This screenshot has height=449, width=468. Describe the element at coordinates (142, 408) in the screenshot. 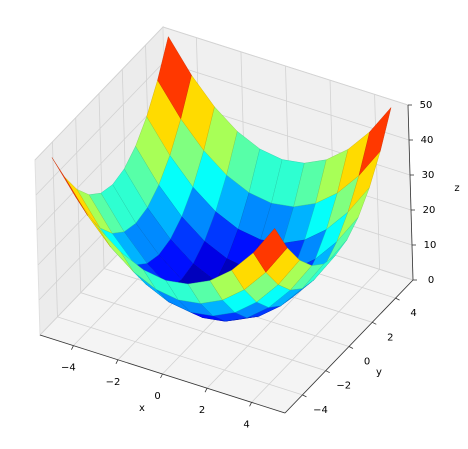

I see `x-axis-label: x` at that location.